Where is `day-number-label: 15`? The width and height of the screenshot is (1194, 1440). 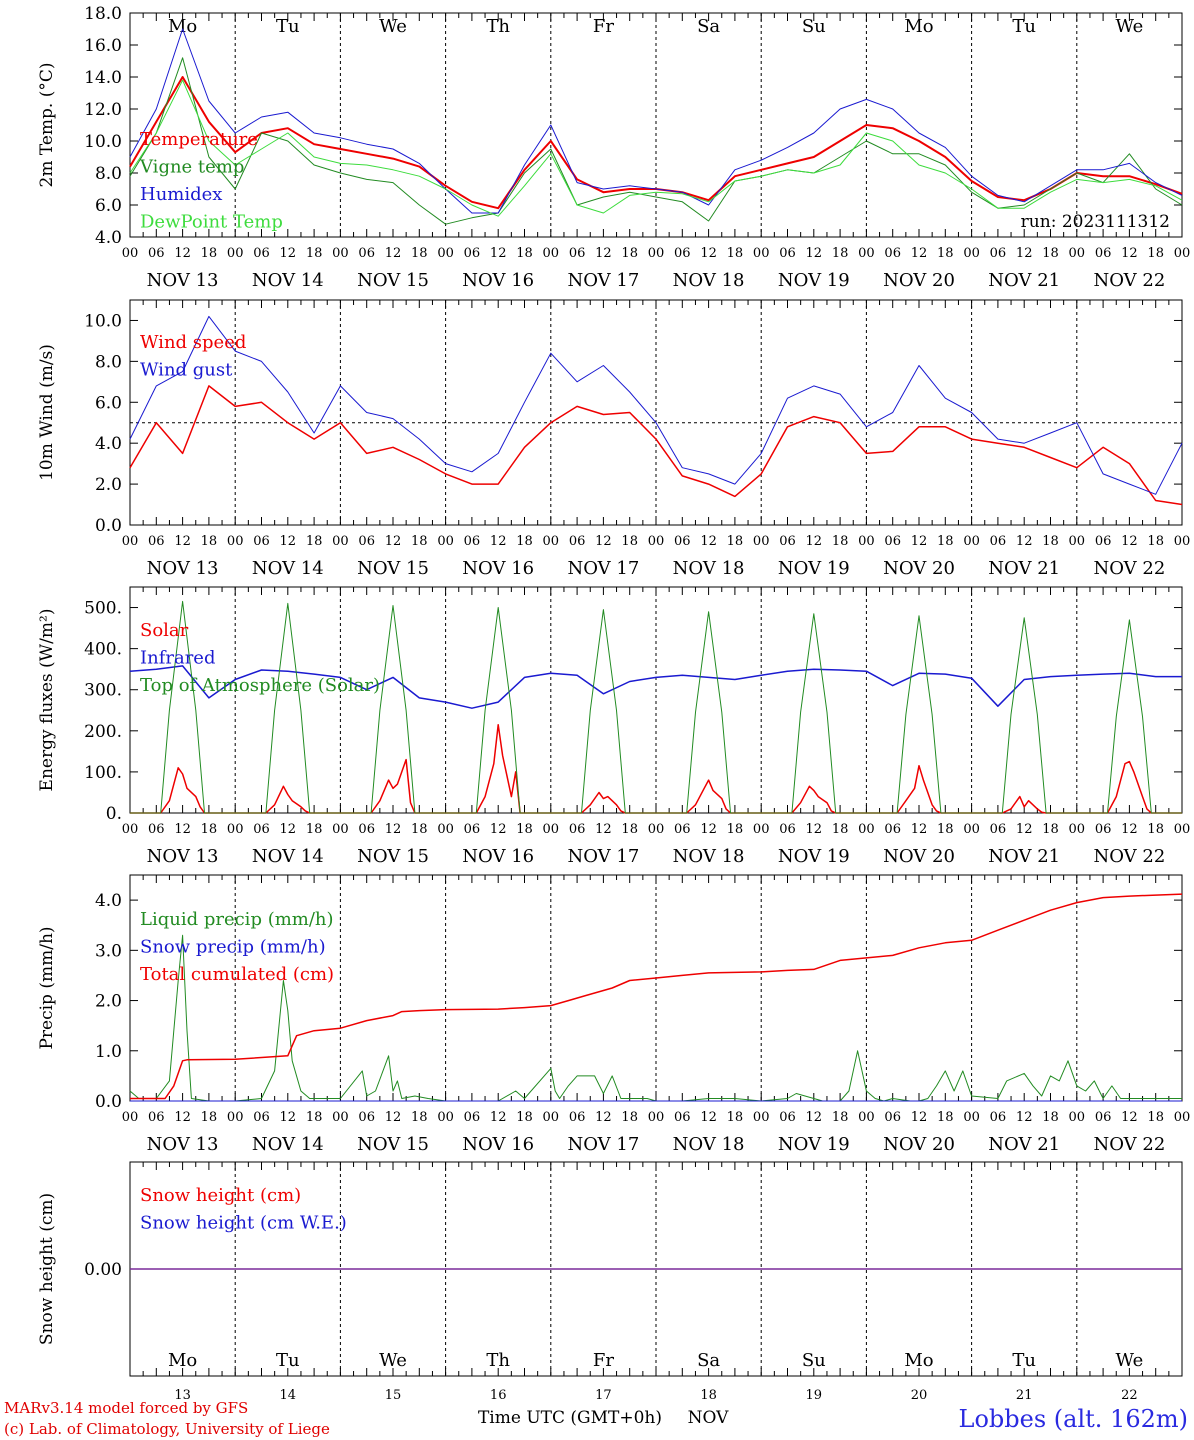
day-number-label: 15 is located at coordinates (393, 1395).